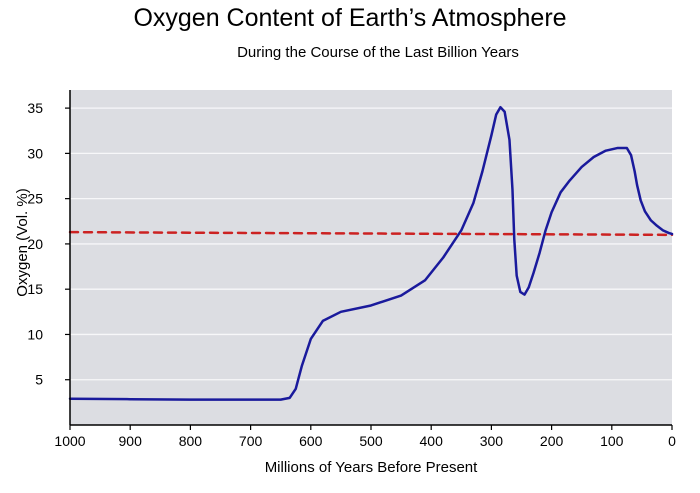 The width and height of the screenshot is (700, 493). What do you see at coordinates (251, 441) in the screenshot?
I see `x-tick-label: 700` at bounding box center [251, 441].